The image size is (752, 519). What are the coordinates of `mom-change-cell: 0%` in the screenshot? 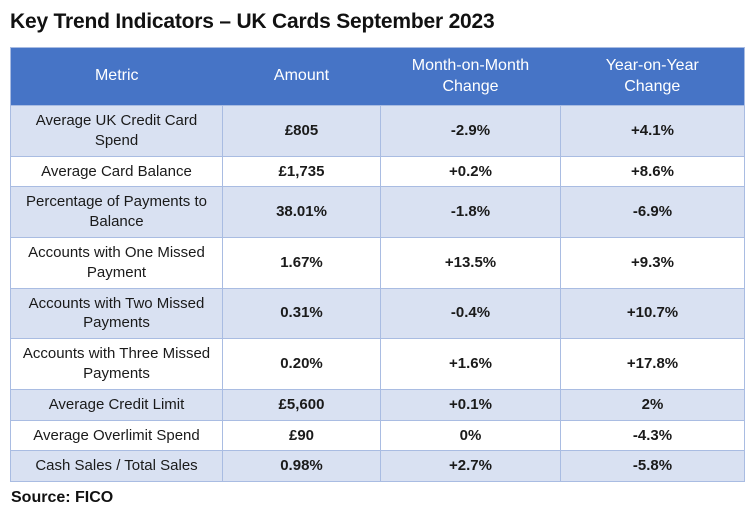 It's located at (470, 435).